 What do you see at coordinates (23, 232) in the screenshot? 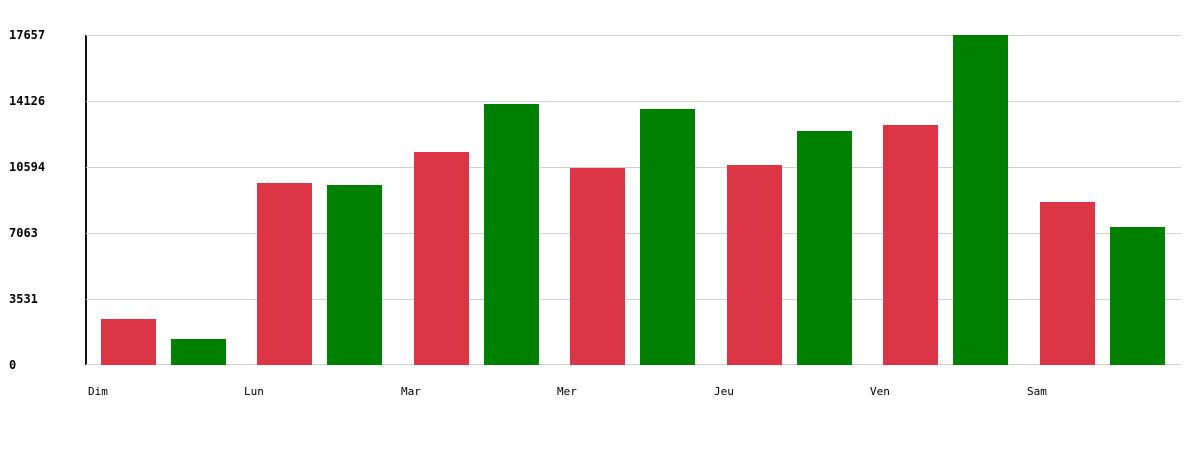
I see `y-axis-tick-label: 7063` at bounding box center [23, 232].